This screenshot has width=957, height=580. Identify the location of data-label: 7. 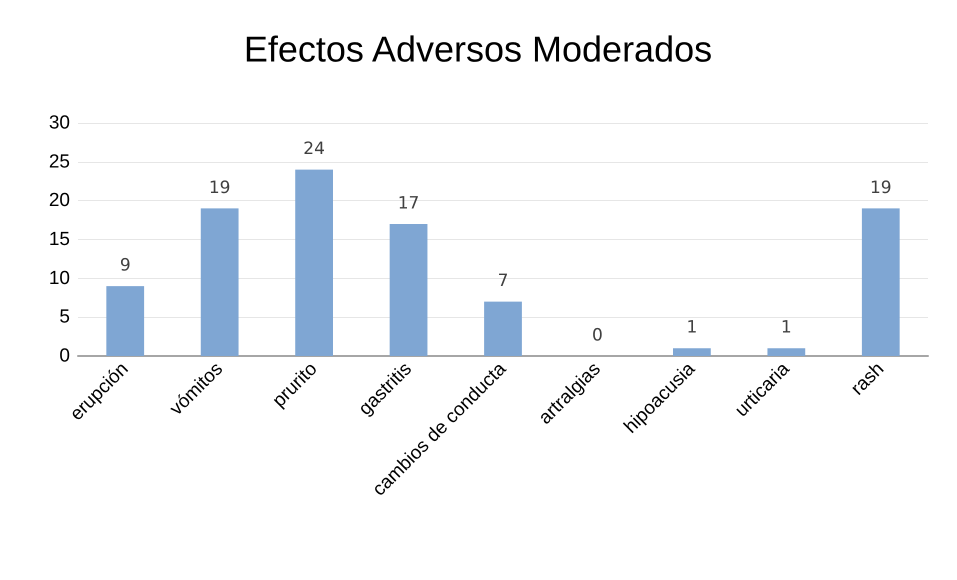
(503, 281).